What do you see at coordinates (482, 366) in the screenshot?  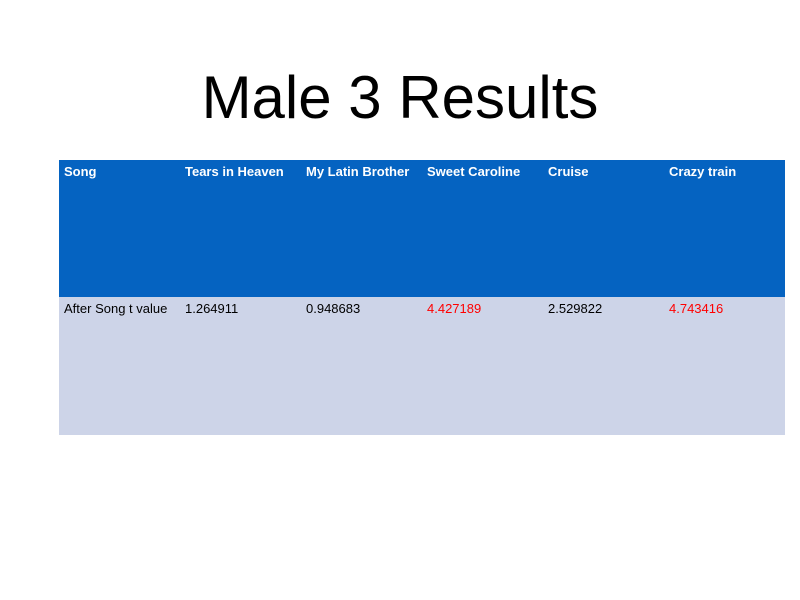 I see `table-cell: 4.427189` at bounding box center [482, 366].